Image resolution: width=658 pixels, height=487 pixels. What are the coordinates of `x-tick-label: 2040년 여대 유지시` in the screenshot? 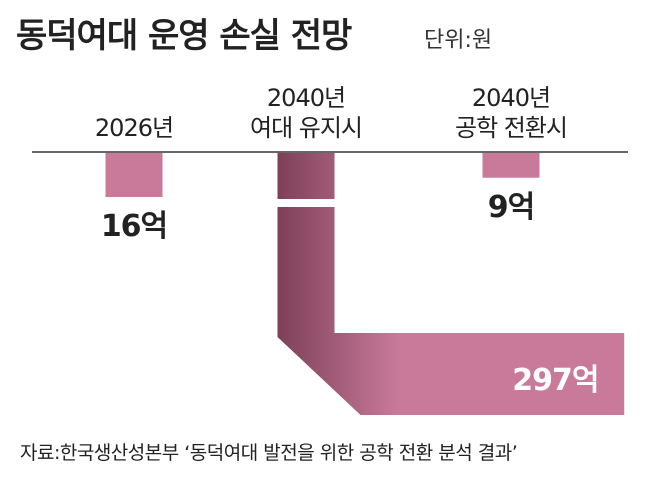 It's located at (306, 113).